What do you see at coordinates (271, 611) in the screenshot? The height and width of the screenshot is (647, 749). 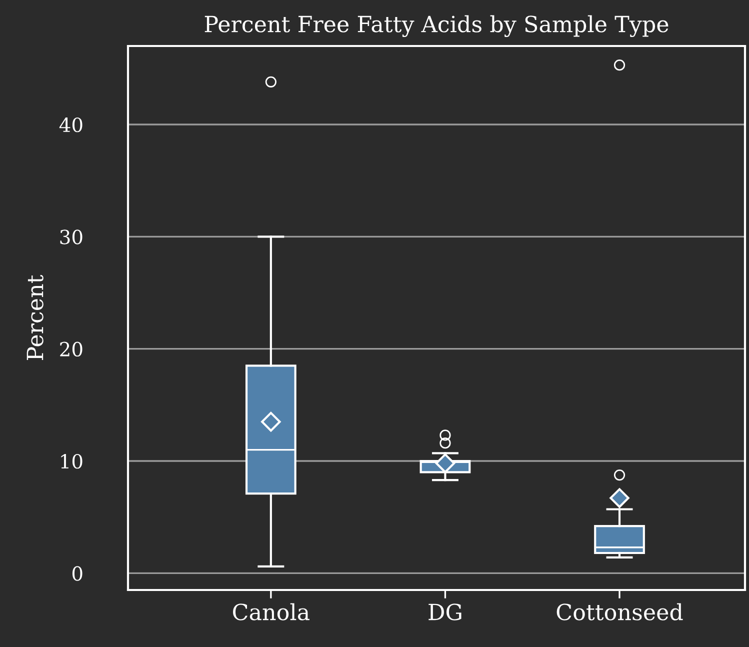 I see `x-tick-label: Canola` at bounding box center [271, 611].